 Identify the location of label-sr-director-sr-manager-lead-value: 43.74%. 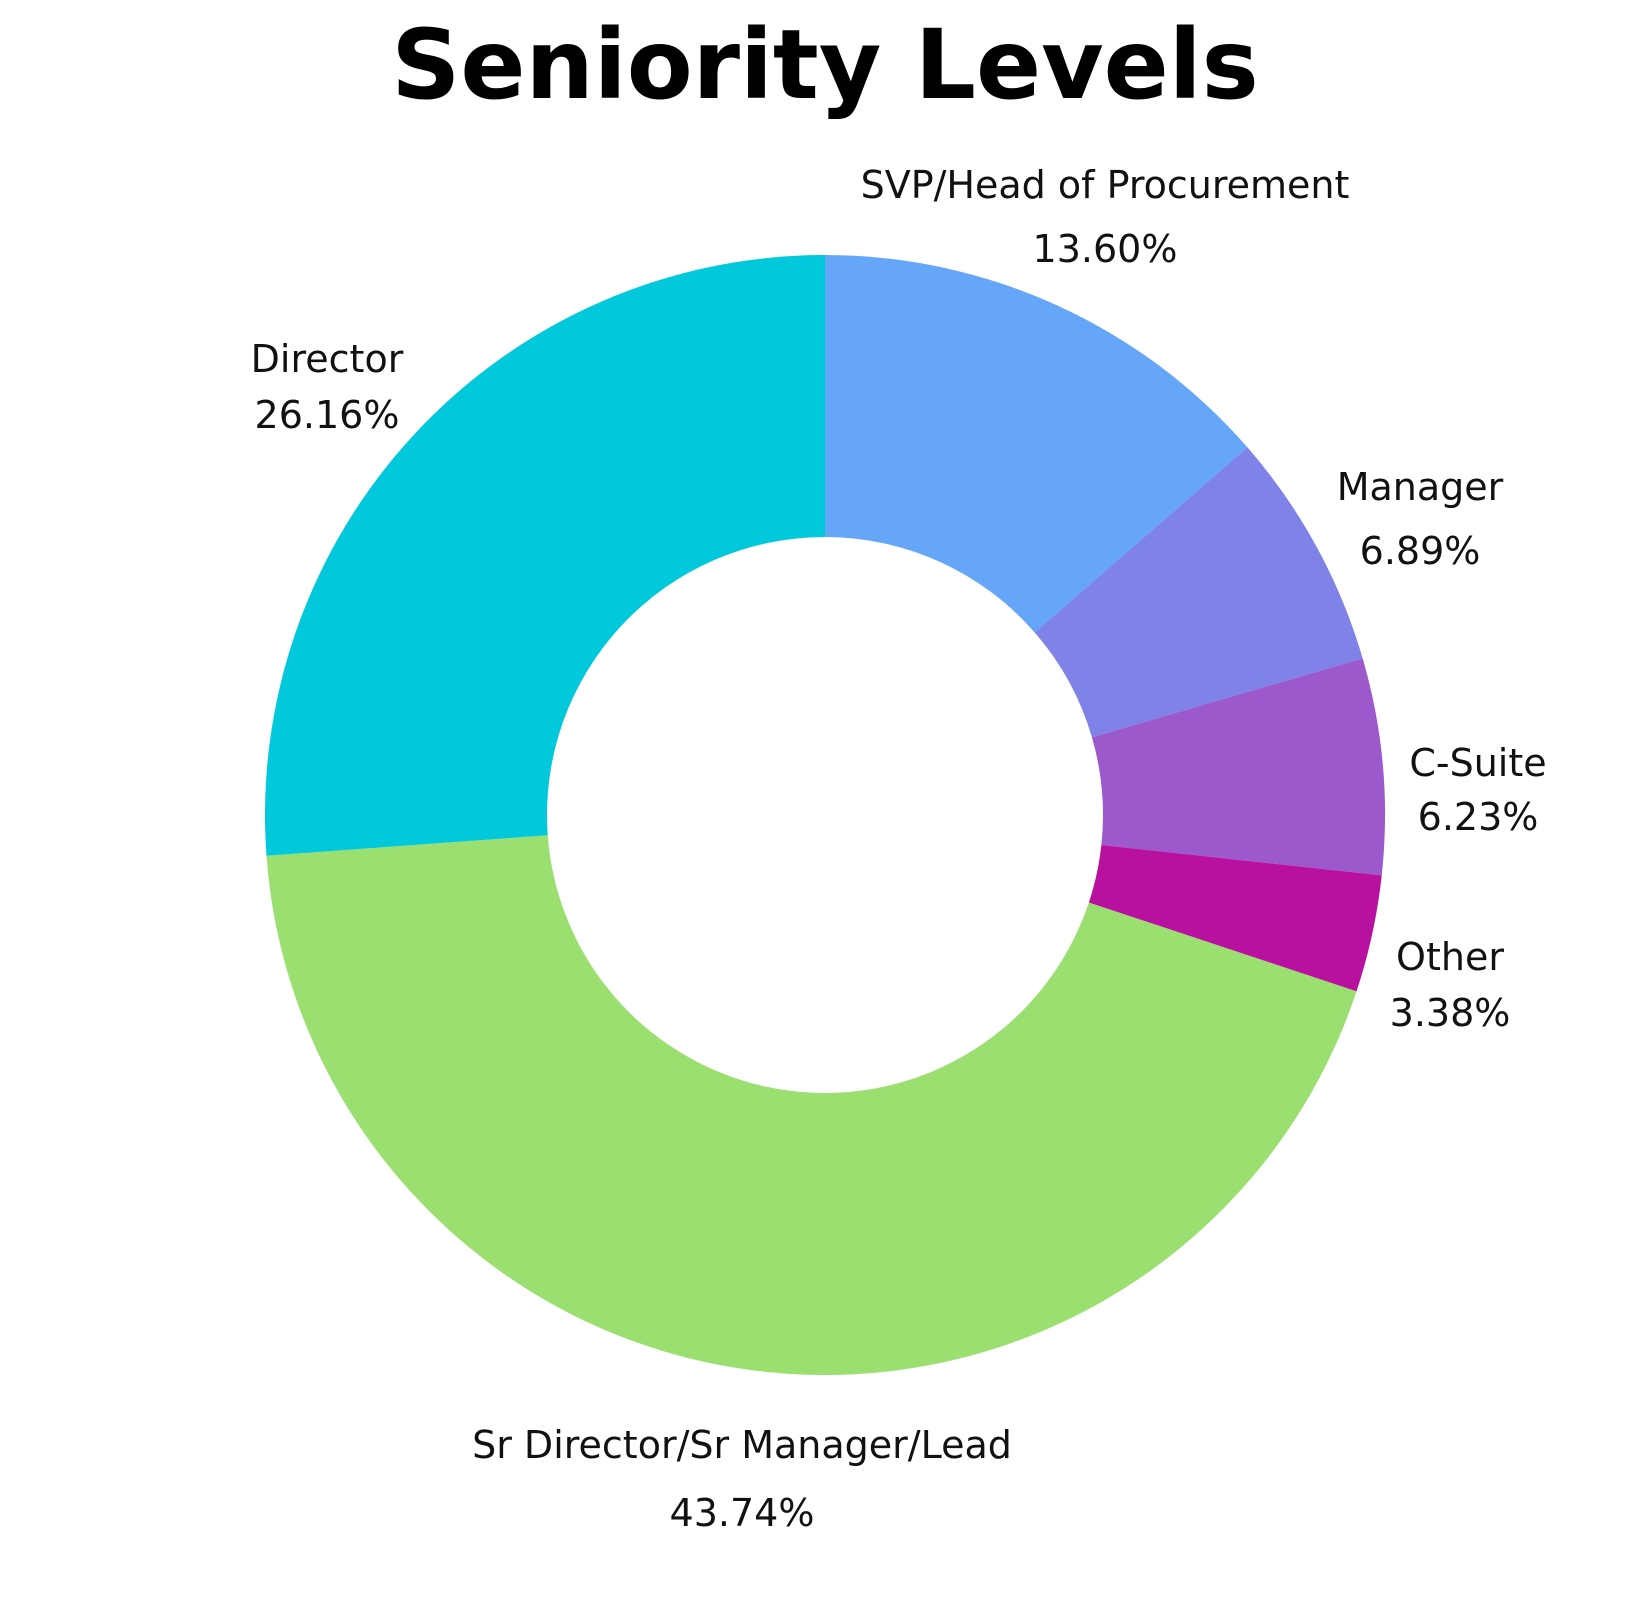
(742, 1513).